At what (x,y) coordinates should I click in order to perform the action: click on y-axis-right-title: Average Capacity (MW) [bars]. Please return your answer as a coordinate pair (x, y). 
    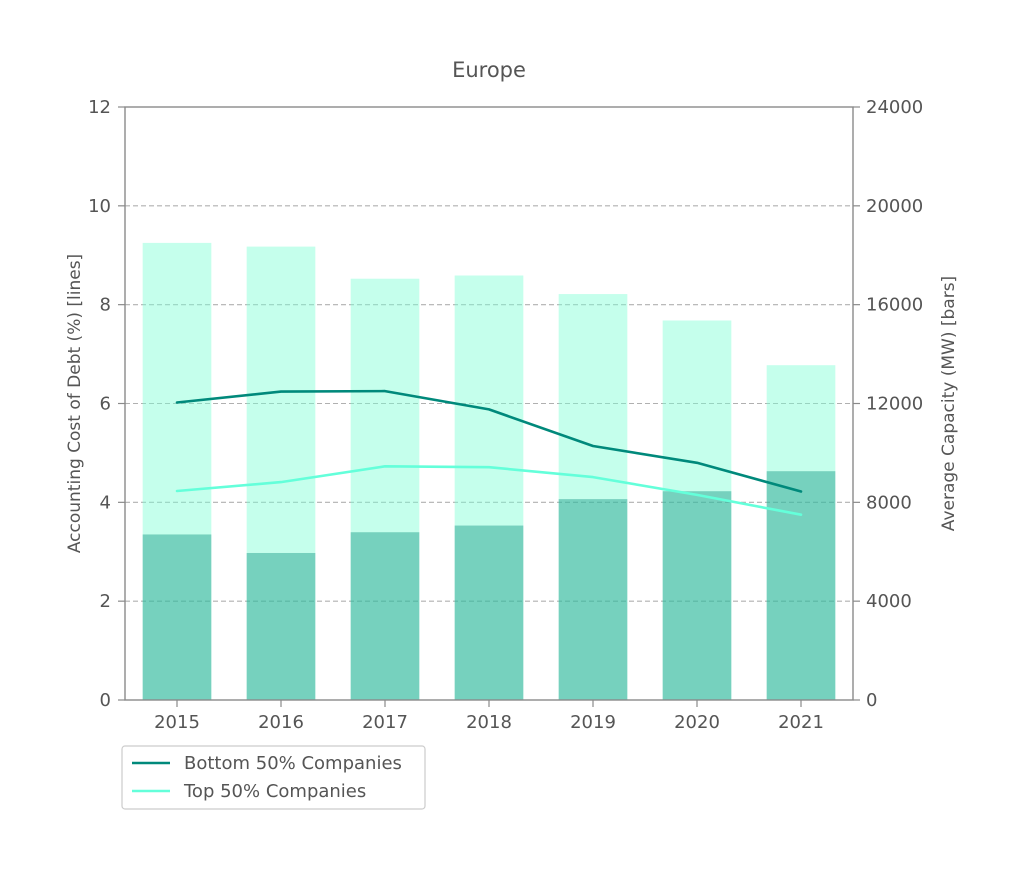
    Looking at the image, I should click on (949, 403).